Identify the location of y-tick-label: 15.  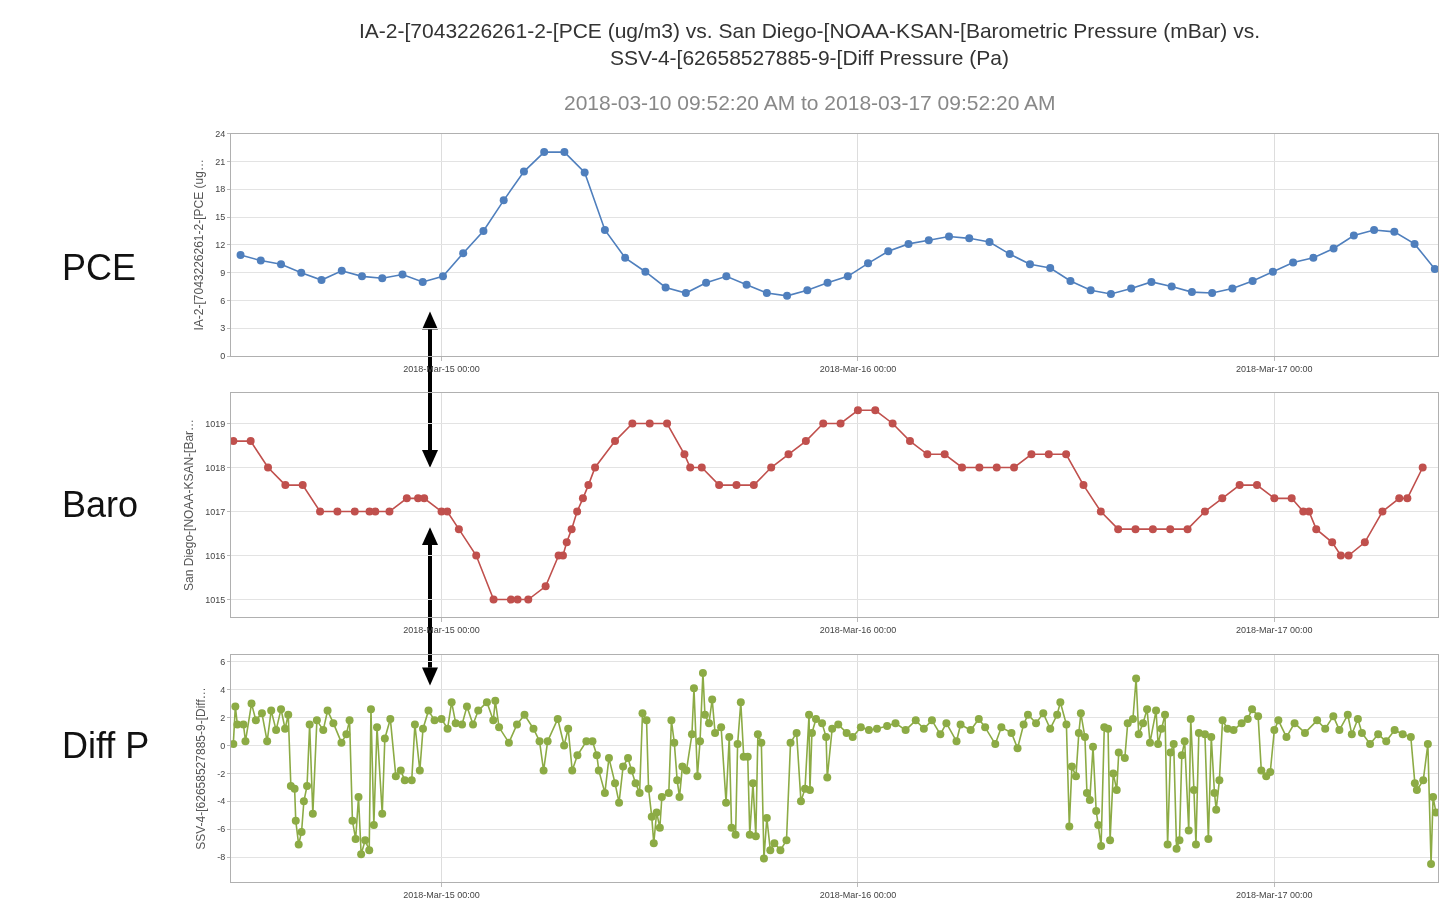
(220, 217).